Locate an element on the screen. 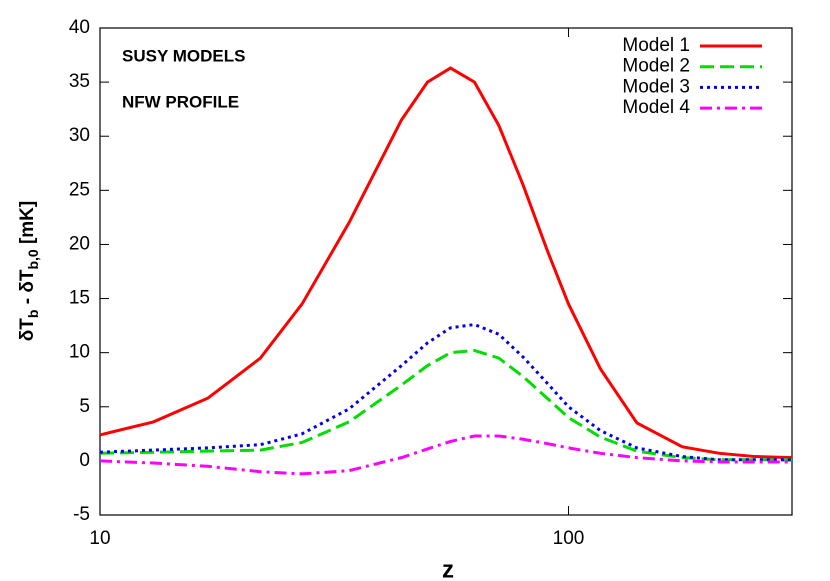  y-tick-label: 25 is located at coordinates (79, 189).